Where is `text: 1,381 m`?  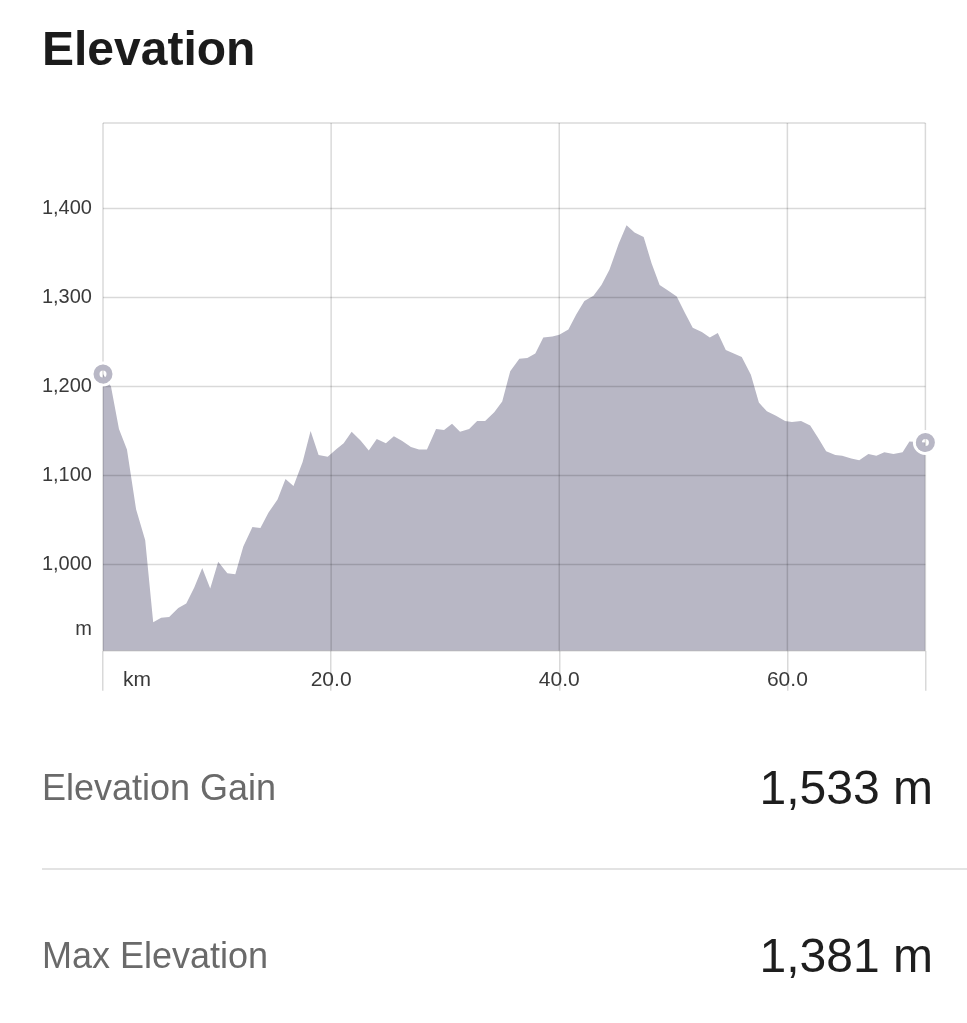 text: 1,381 m is located at coordinates (846, 955).